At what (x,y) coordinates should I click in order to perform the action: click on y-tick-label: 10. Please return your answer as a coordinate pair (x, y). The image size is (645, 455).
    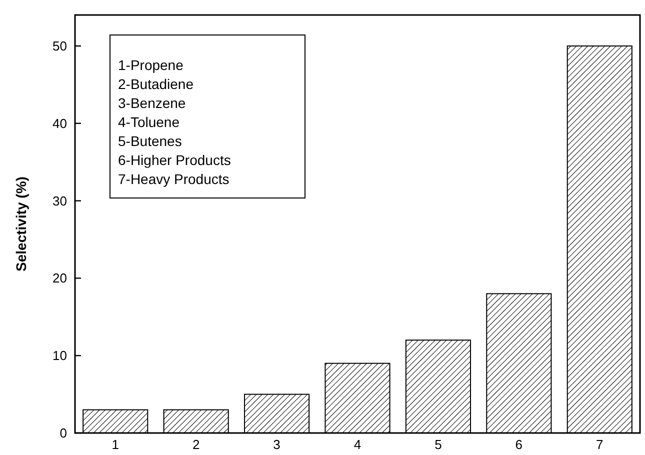
    Looking at the image, I should click on (59, 356).